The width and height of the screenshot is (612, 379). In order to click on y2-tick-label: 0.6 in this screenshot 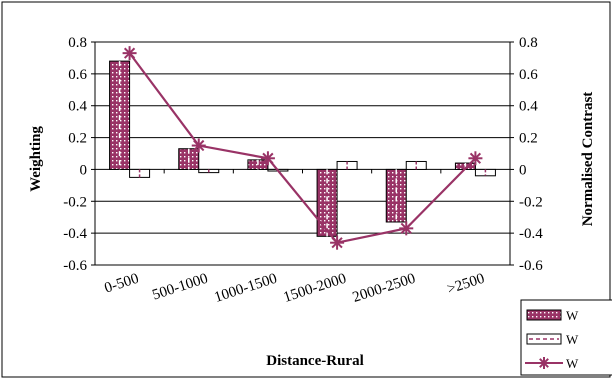, I will do `click(528, 75)`.